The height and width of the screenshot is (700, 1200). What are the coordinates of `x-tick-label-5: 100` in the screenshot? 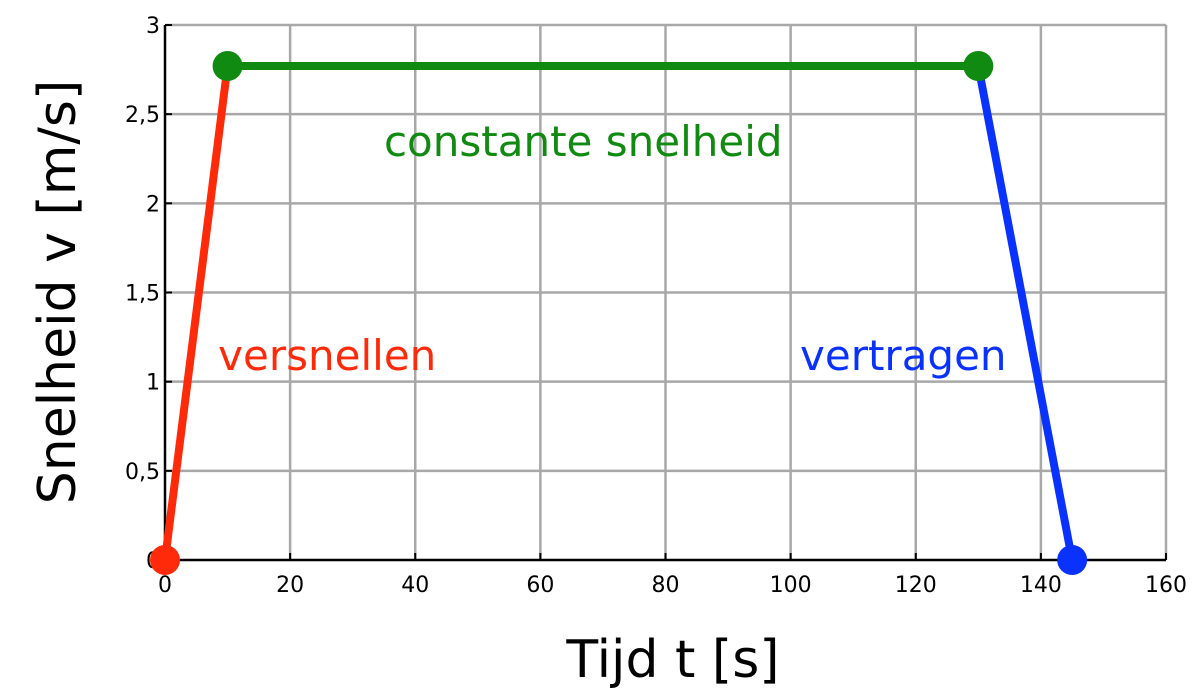 It's located at (791, 585).